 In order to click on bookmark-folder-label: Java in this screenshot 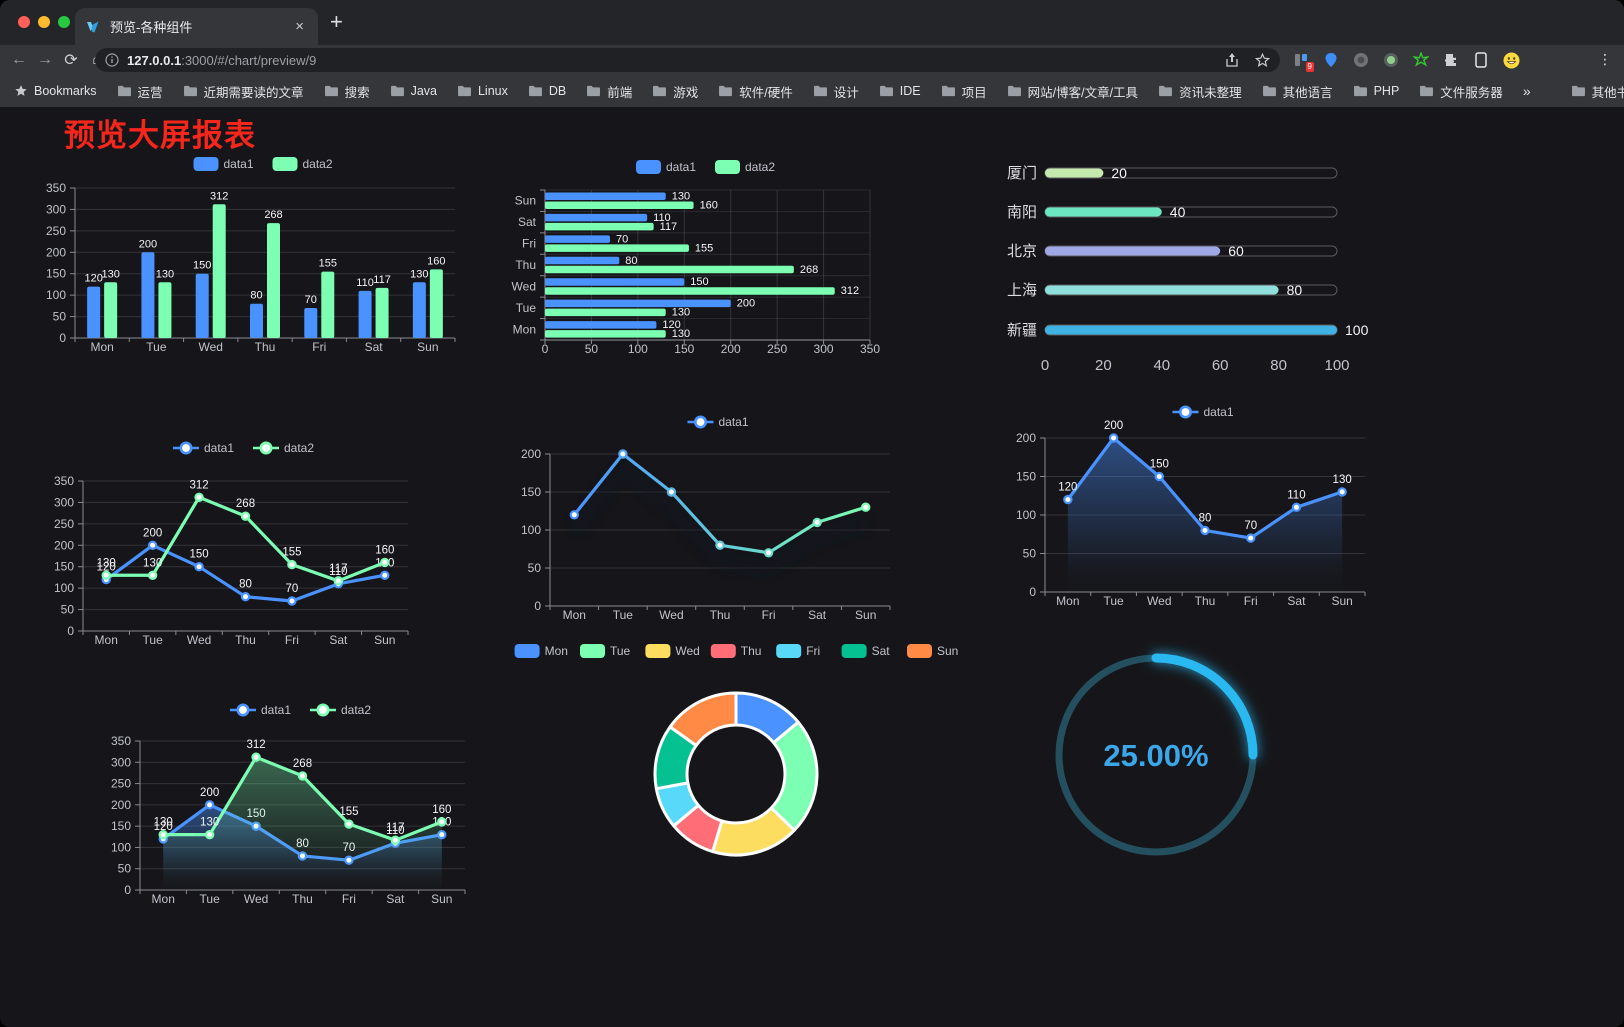, I will do `click(423, 91)`.